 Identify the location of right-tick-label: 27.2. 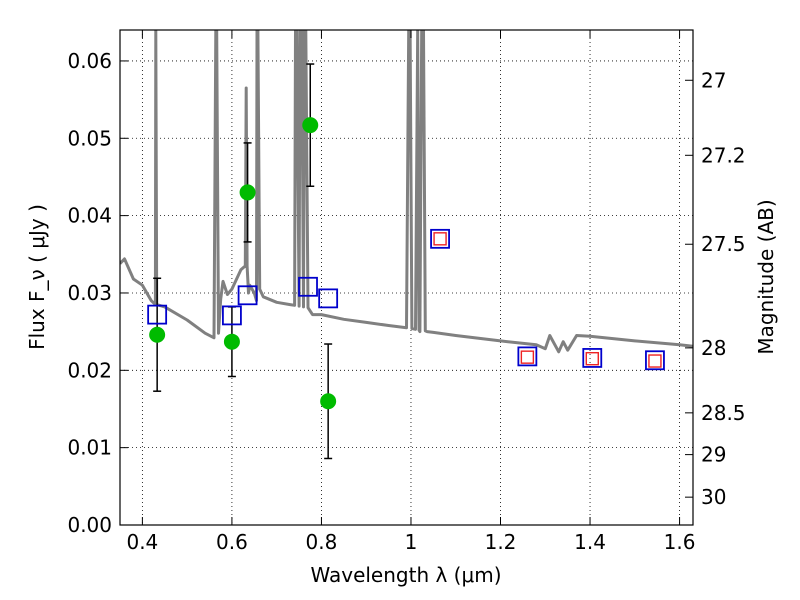
(723, 155).